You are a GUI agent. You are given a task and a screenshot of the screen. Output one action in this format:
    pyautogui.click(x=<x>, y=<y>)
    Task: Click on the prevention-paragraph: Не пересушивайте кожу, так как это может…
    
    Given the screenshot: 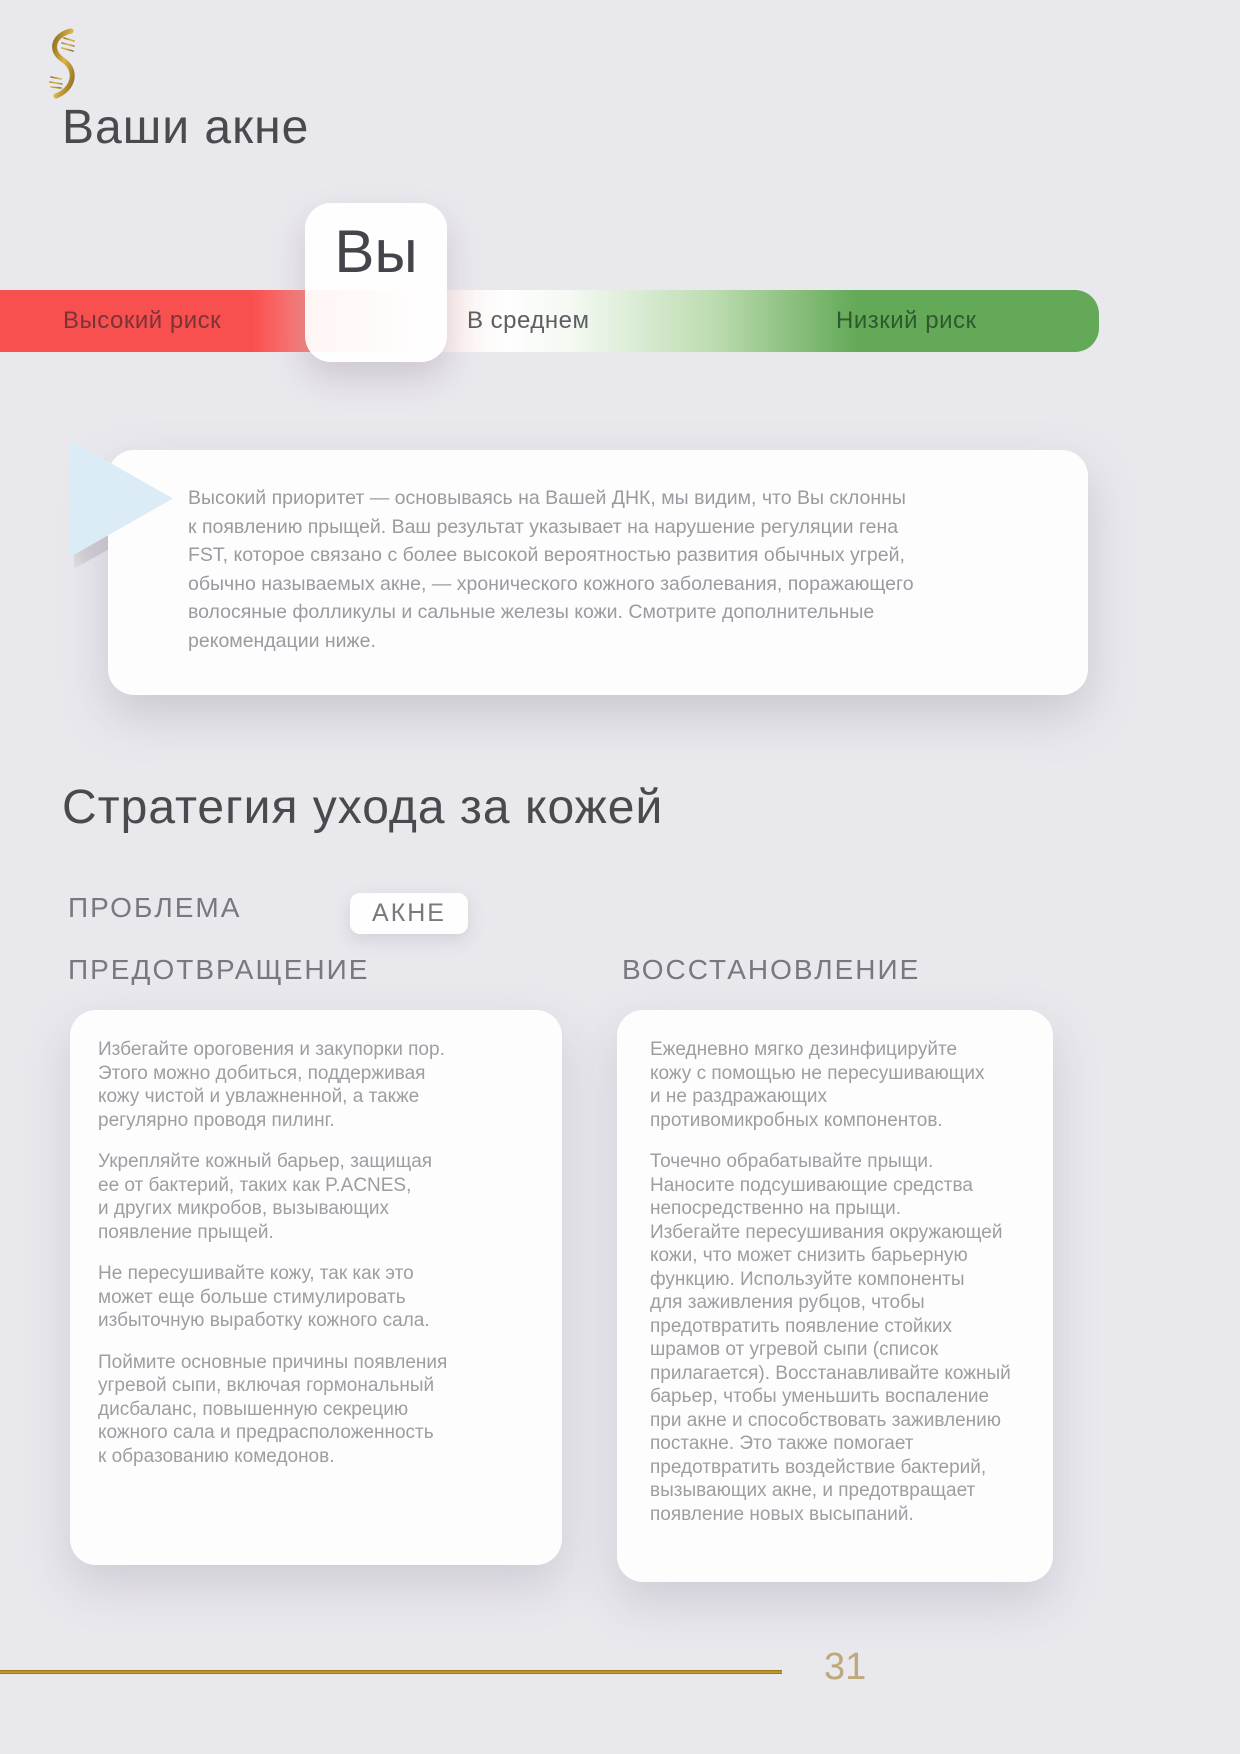 What is the action you would take?
    pyautogui.click(x=264, y=1297)
    